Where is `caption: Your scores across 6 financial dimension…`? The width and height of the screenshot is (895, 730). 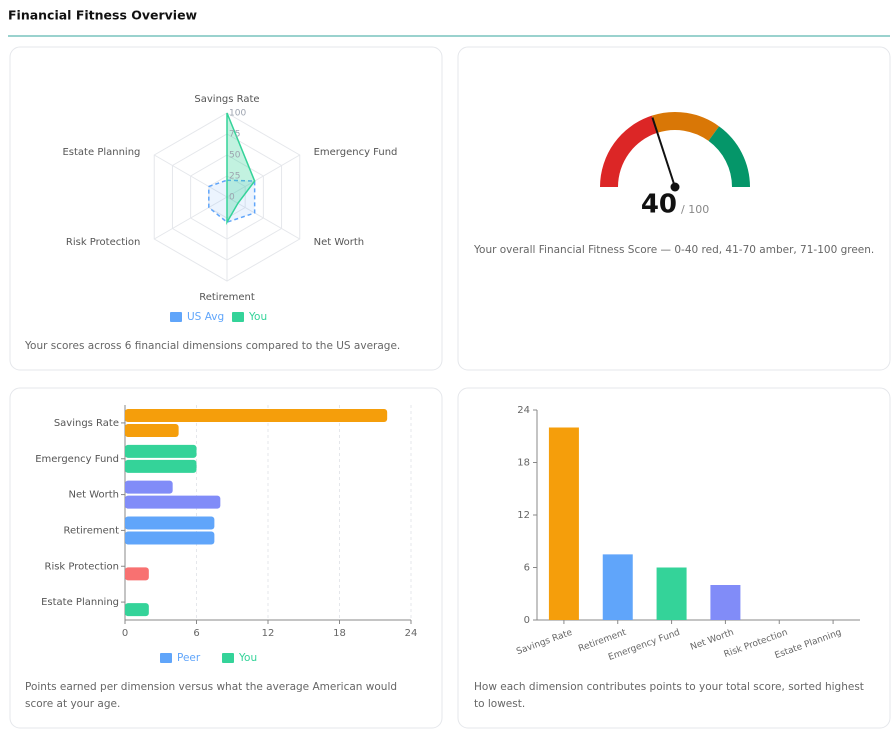
caption: Your scores across 6 financial dimension… is located at coordinates (213, 346).